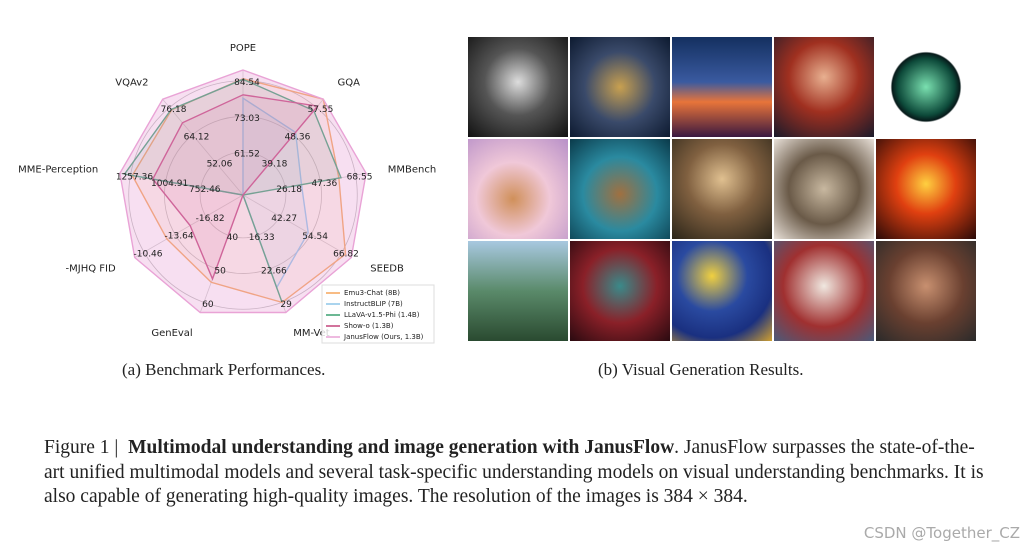 This screenshot has width=1028, height=550. I want to click on axis-tick-label: 1004.91, so click(169, 184).